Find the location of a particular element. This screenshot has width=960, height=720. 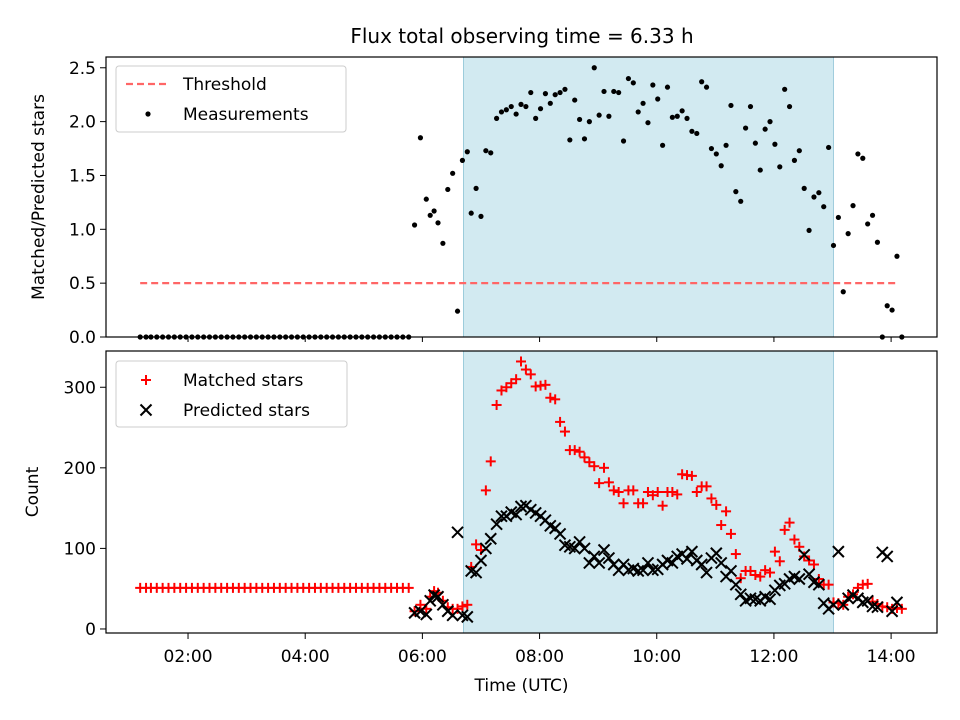

top-x-ticks is located at coordinates (539, 339).